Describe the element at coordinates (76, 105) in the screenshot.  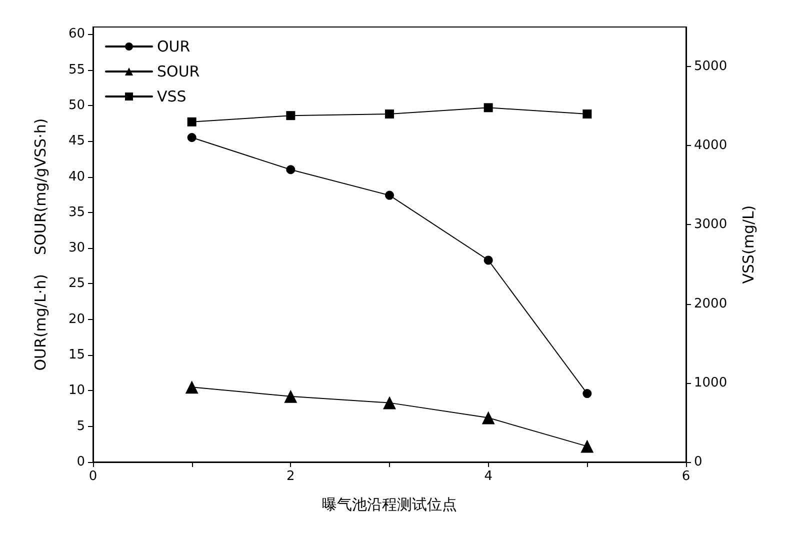
I see `y-tick-label: 50` at that location.